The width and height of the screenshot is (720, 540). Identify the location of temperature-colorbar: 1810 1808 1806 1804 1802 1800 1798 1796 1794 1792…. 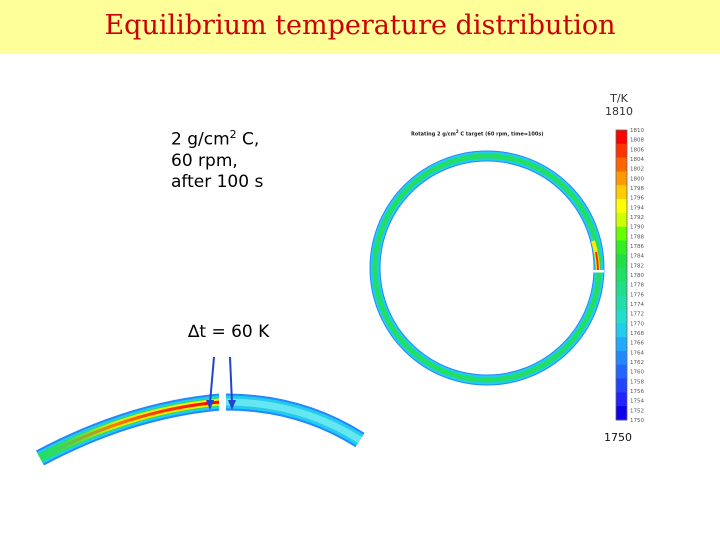
(630, 276).